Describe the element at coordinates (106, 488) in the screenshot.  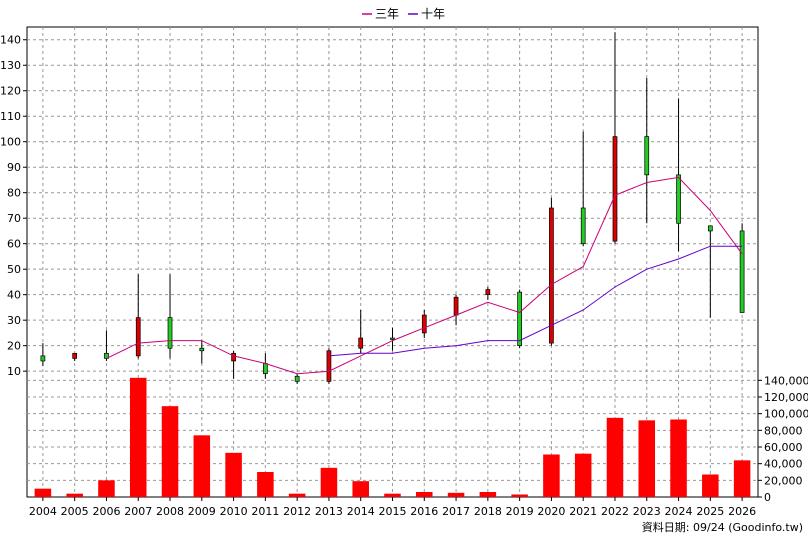
I see `volume-bar-2006` at that location.